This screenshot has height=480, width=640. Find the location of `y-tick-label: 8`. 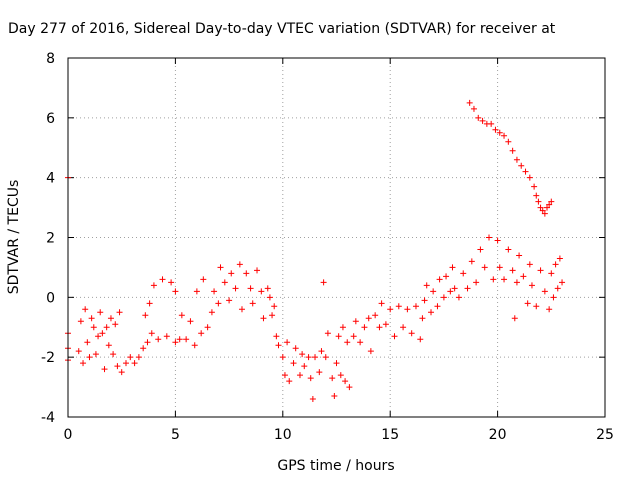

y-tick-label: 8 is located at coordinates (50, 59).